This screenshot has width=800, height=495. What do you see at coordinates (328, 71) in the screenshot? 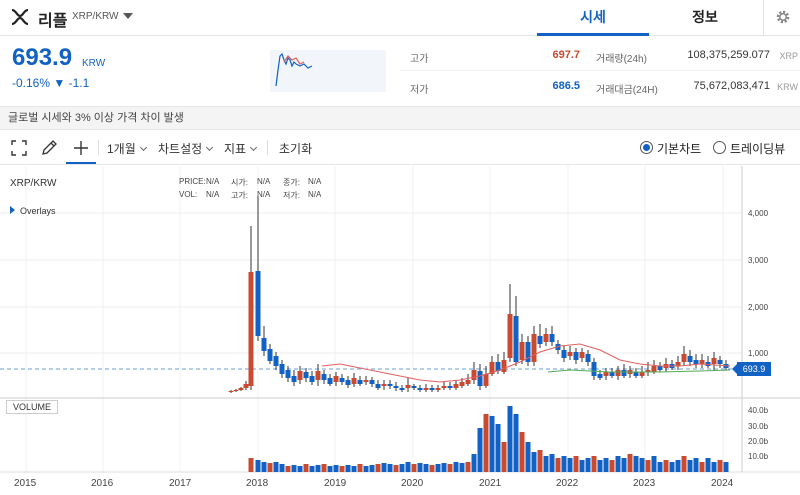
I see `mini-price-chart` at bounding box center [328, 71].